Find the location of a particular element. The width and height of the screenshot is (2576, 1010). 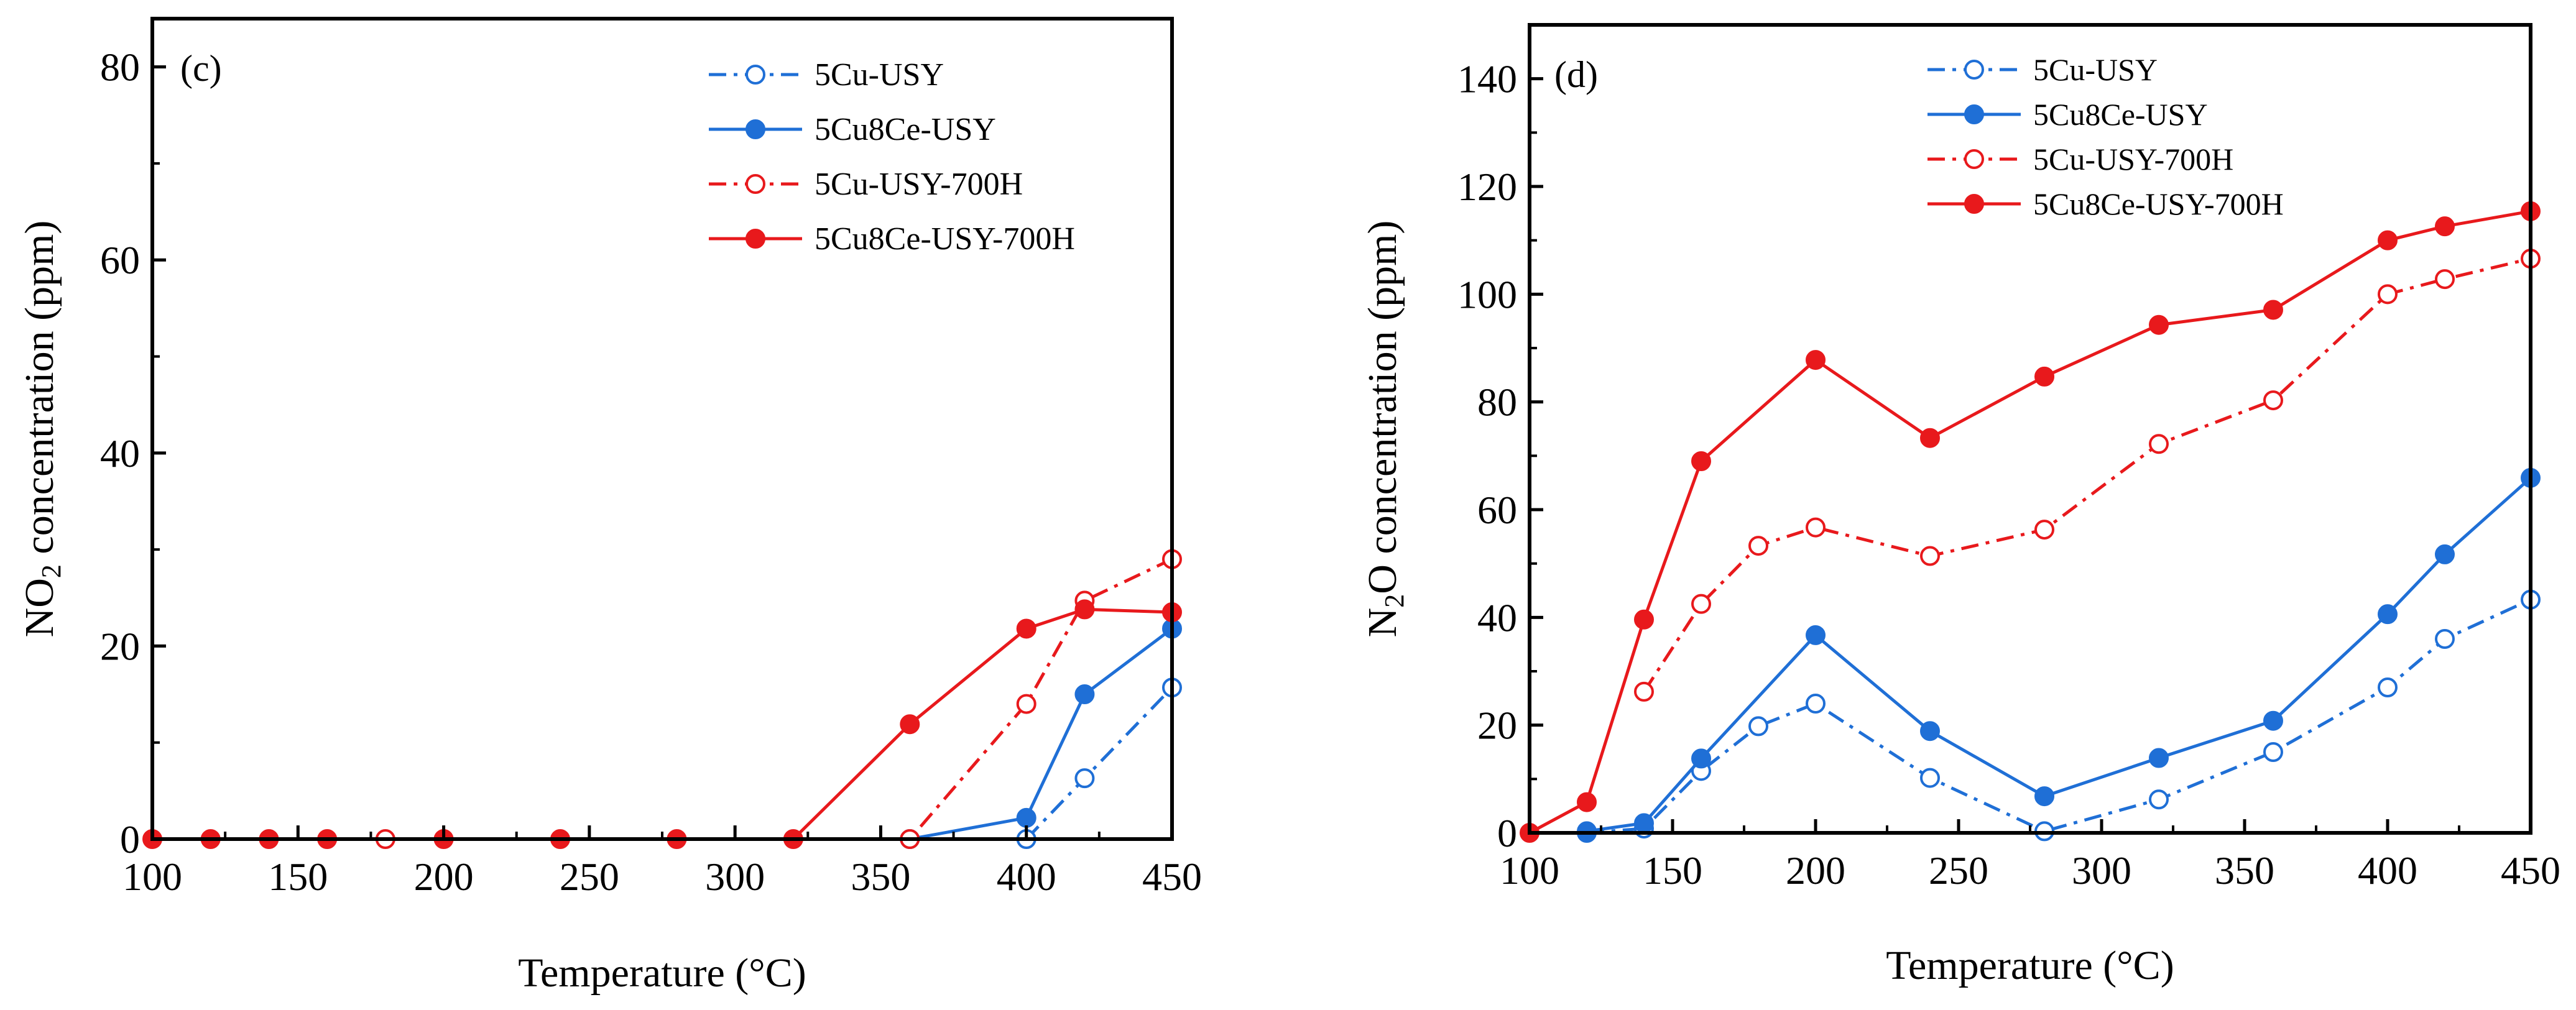

y-tick-label: 40 is located at coordinates (1497, 617).